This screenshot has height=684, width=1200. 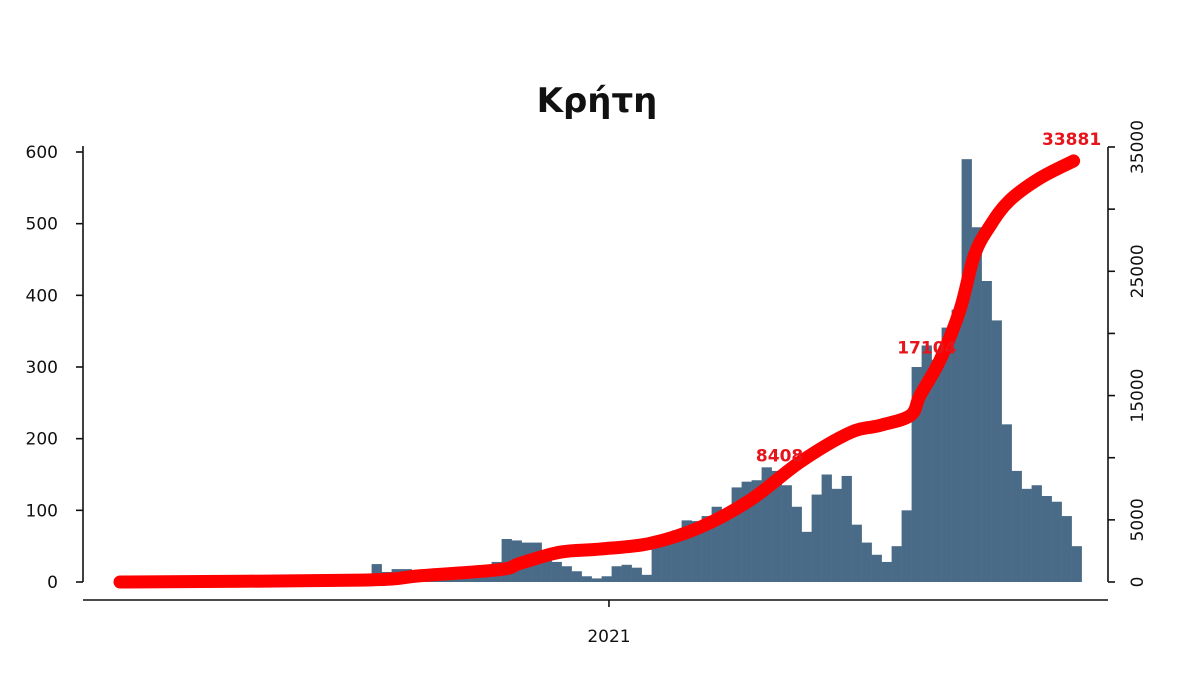 I want to click on left-tick-label: 600, so click(x=42, y=153).